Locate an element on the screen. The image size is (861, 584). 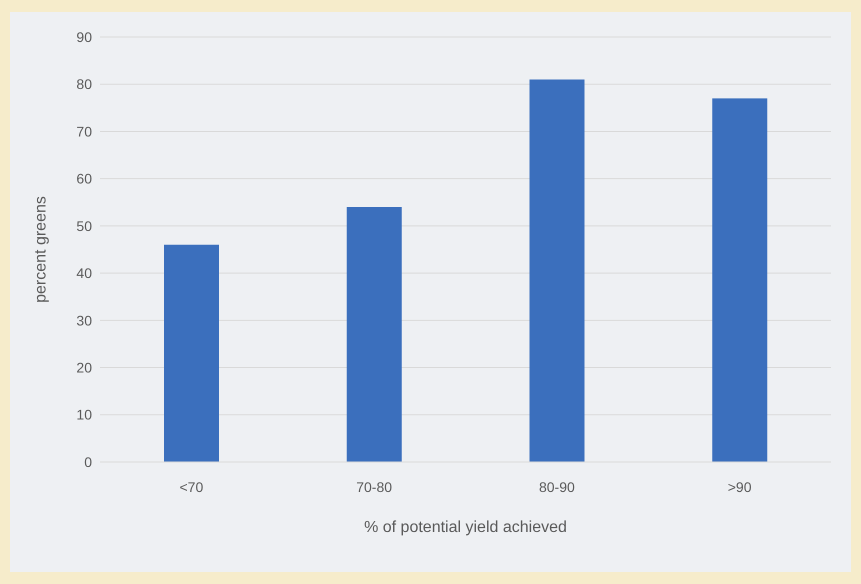
y-tick-label: 70 is located at coordinates (84, 131).